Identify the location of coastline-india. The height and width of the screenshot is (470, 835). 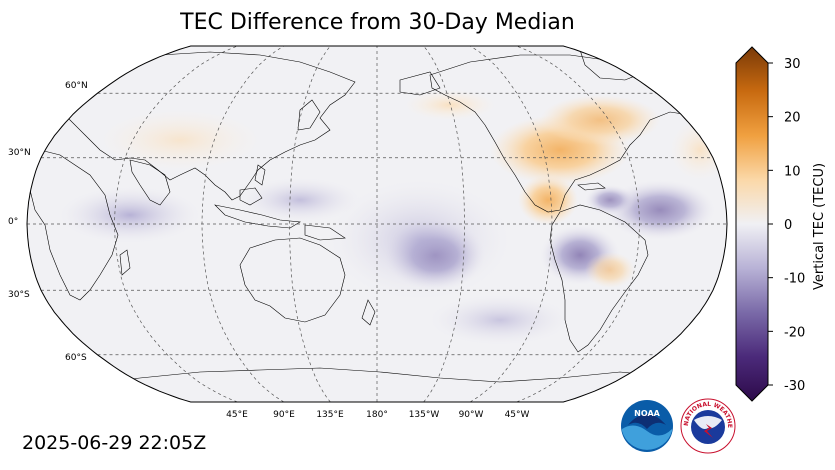
(150, 182).